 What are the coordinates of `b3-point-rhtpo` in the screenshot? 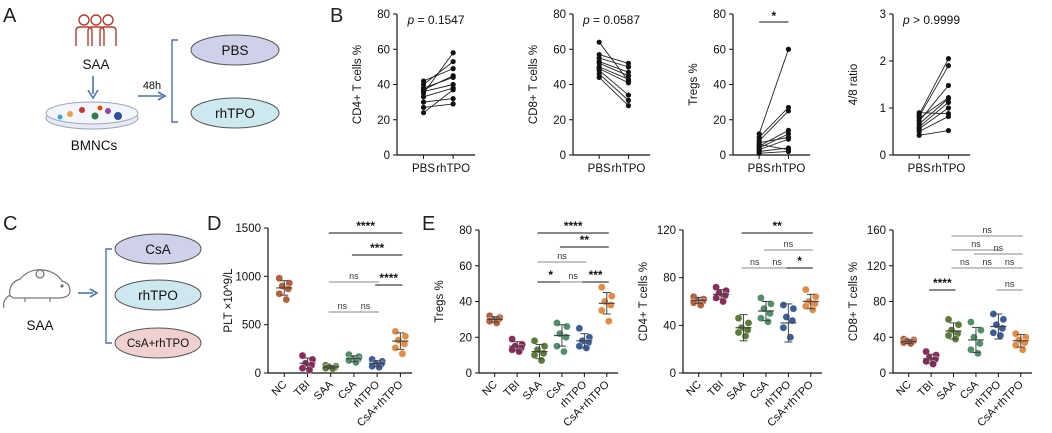 It's located at (788, 150).